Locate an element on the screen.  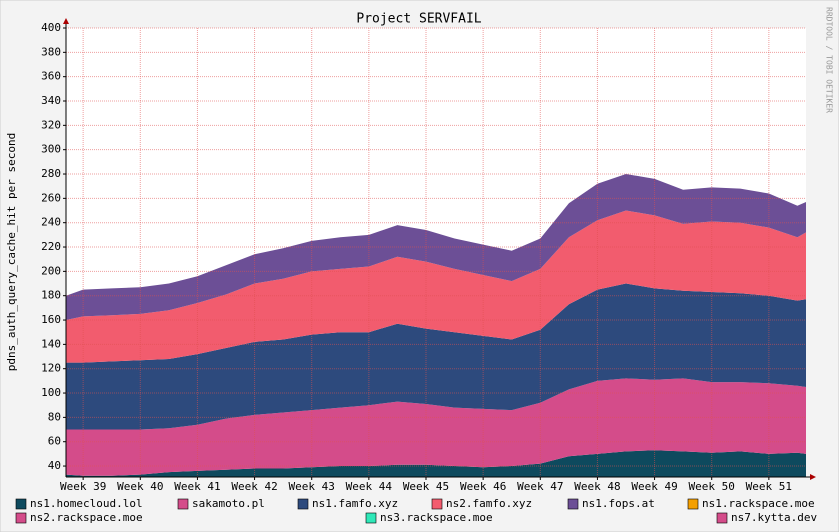
y-tick-label: 180 is located at coordinates (51, 295).